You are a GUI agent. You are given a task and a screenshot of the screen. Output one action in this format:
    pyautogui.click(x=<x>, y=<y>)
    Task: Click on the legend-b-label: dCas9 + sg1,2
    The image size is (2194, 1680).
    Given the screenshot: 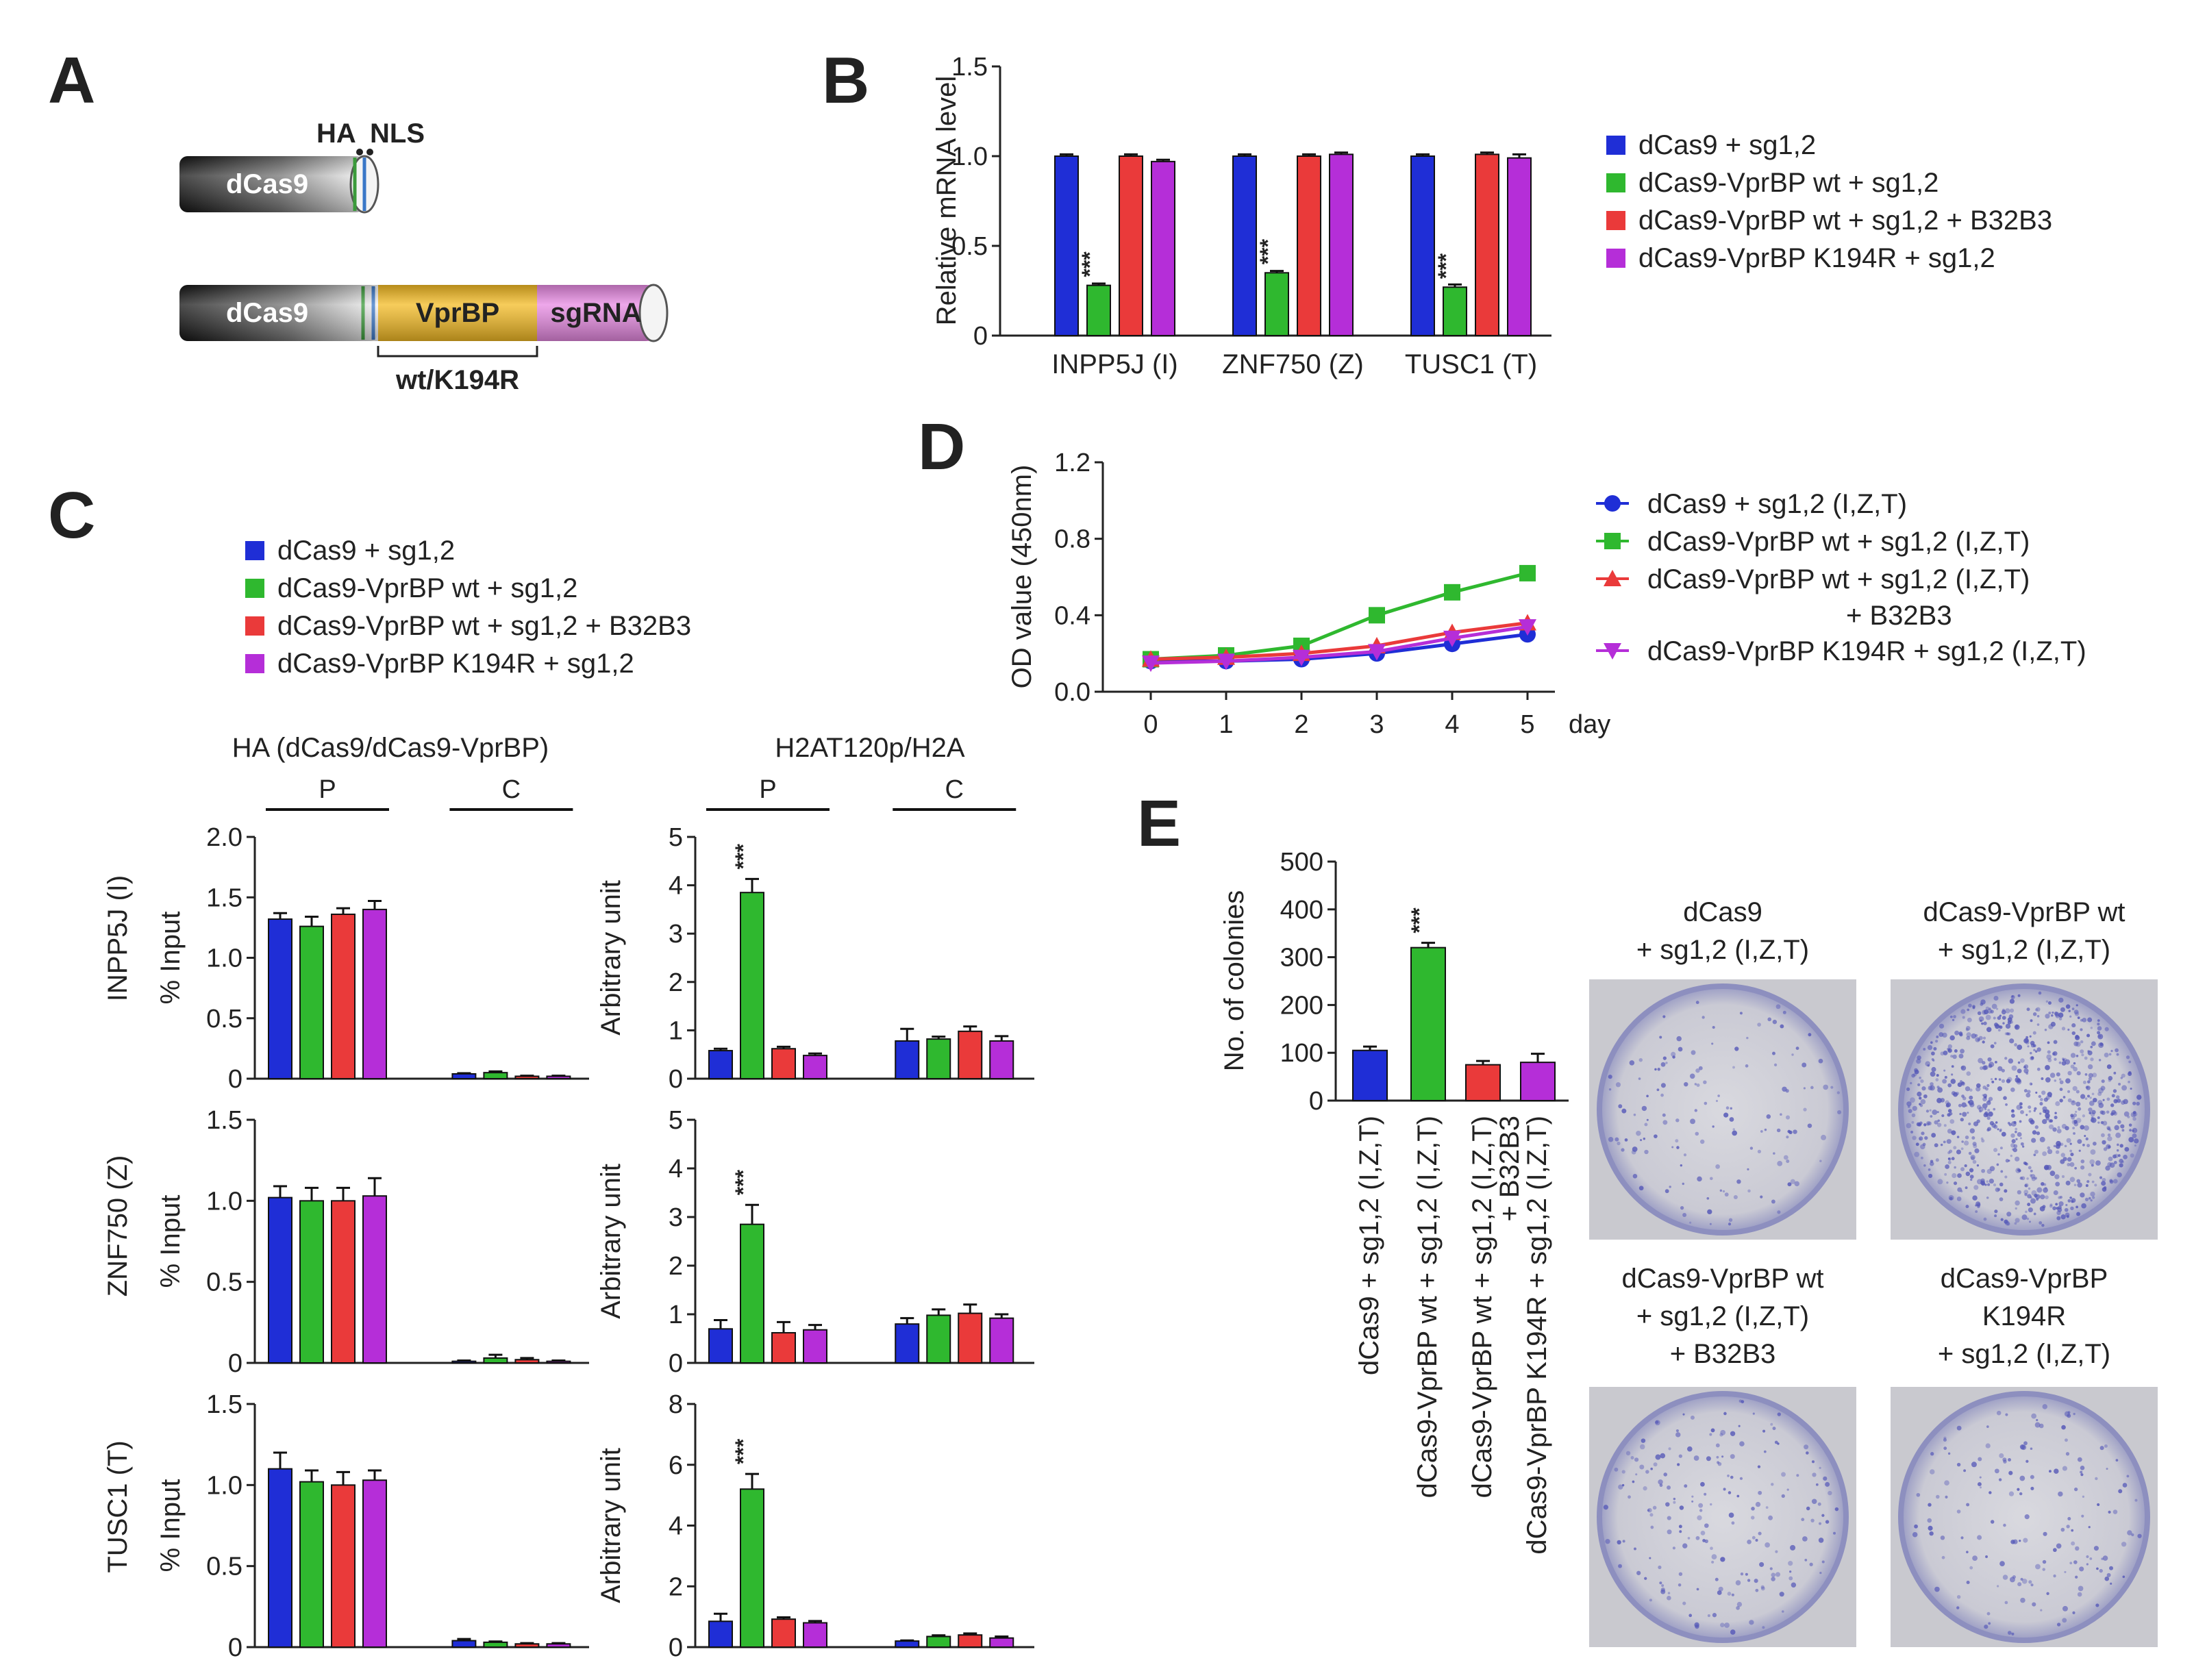 What is the action you would take?
    pyautogui.click(x=1727, y=145)
    